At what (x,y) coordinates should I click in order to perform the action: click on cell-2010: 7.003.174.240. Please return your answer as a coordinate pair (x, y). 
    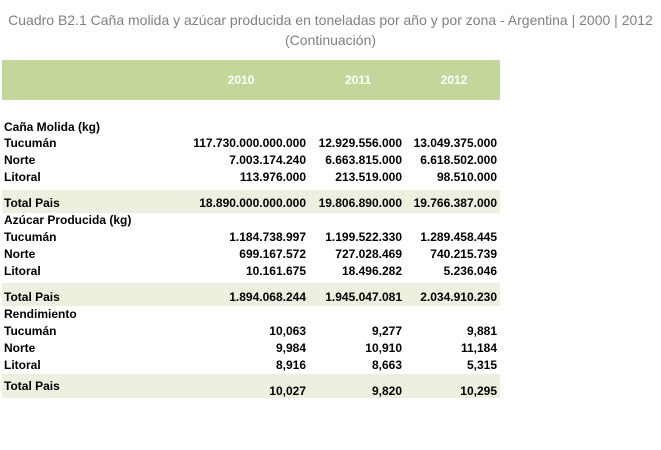
    Looking at the image, I should click on (267, 160).